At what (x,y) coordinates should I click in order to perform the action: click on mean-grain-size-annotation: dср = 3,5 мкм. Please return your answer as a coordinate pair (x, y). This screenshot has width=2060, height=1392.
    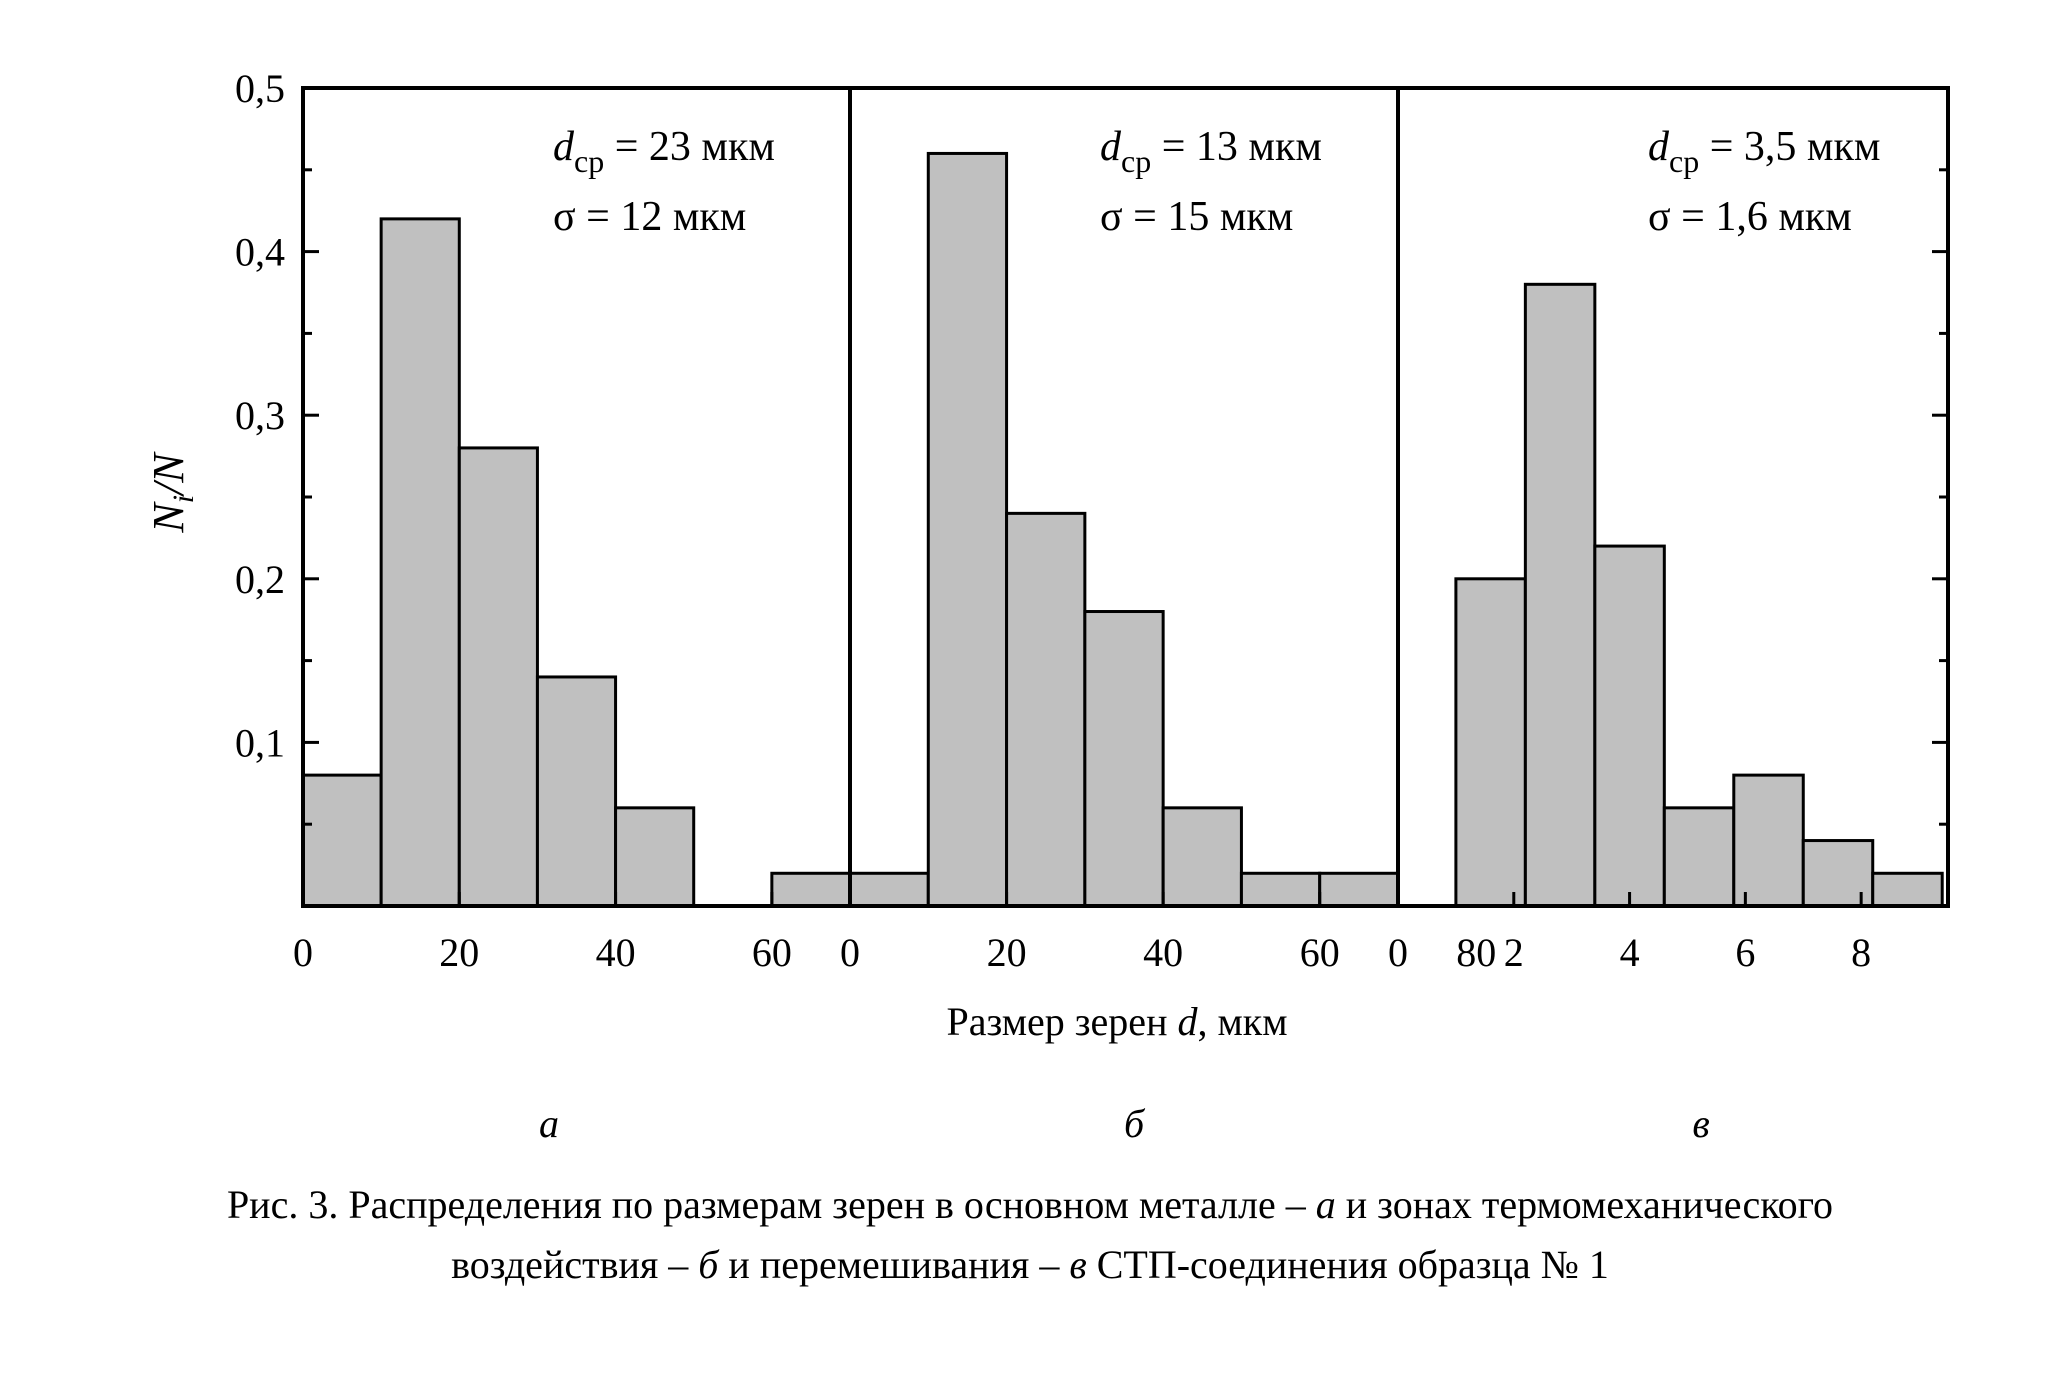
    Looking at the image, I should click on (1764, 151).